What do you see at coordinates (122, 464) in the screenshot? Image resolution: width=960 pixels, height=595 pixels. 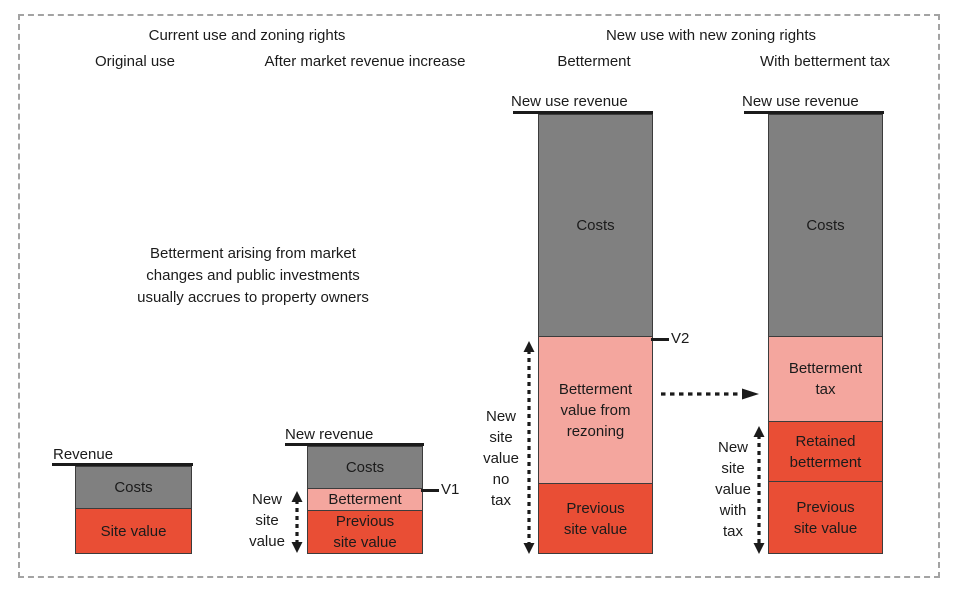 I see `revenue-line-original` at bounding box center [122, 464].